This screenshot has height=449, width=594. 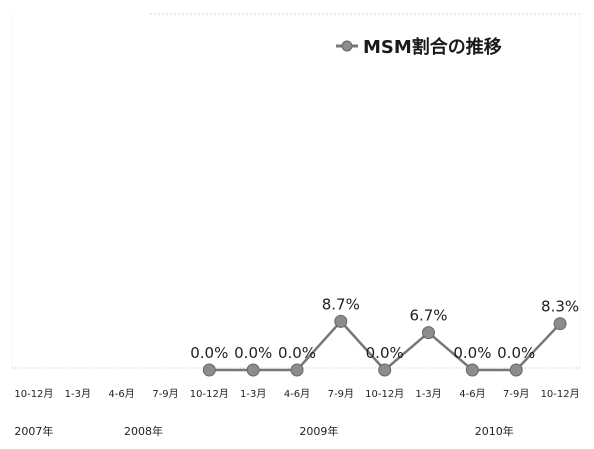 What do you see at coordinates (33, 431) in the screenshot?
I see `year-label: 2007年` at bounding box center [33, 431].